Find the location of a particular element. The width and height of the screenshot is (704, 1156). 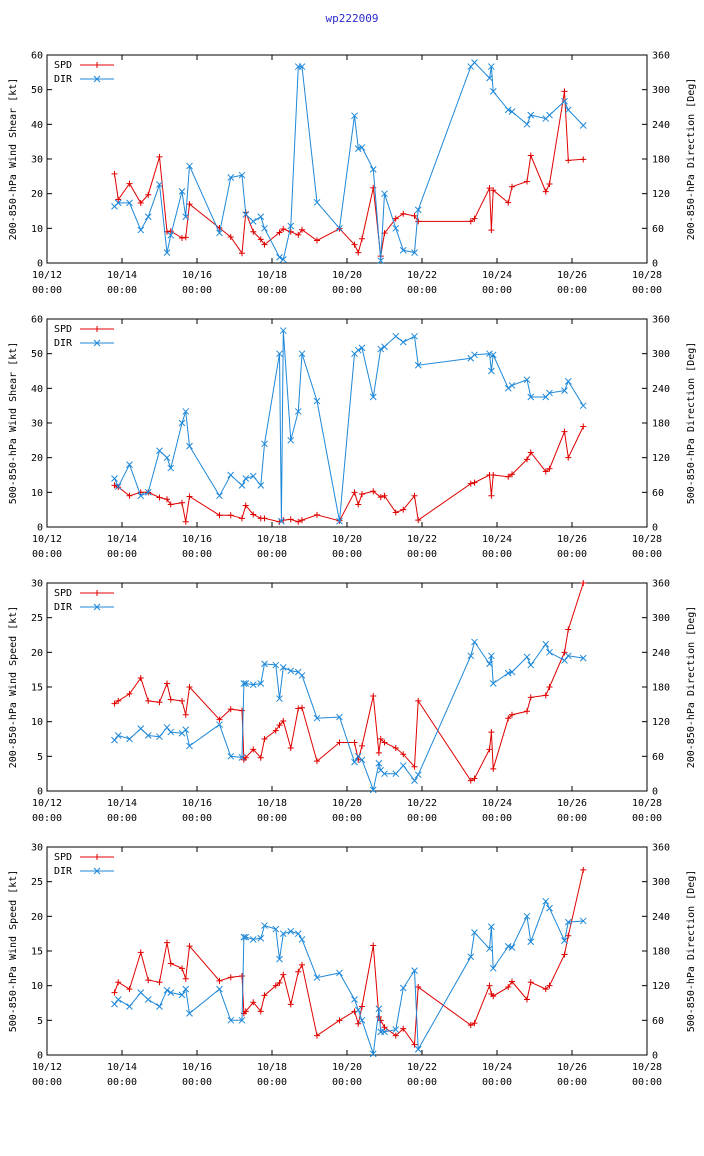

y-right-tick-label: 180 is located at coordinates (661, 952).